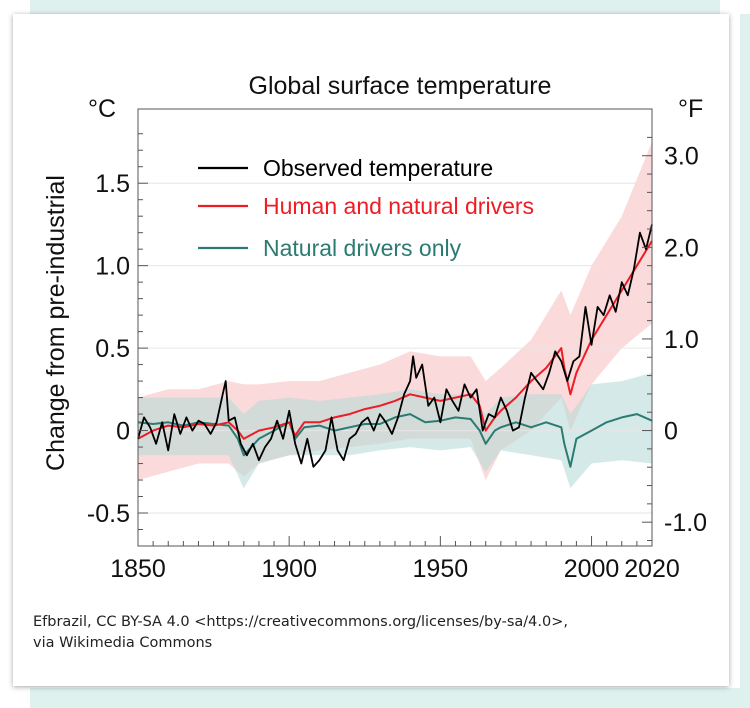  I want to click on attribution-line-2: via Wikimedia Commons, so click(123, 643).